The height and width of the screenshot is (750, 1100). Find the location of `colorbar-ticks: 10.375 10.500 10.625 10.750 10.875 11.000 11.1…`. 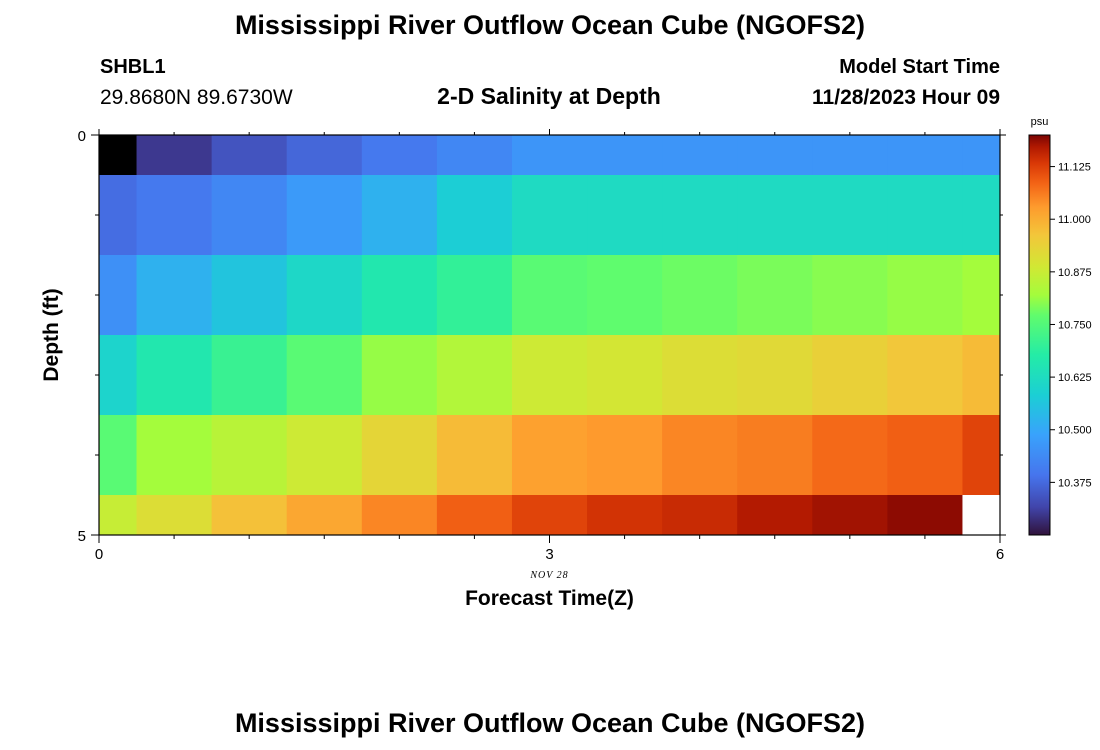

colorbar-ticks: 10.375 10.500 10.625 10.750 10.875 11.000 11.1… is located at coordinates (1071, 325).